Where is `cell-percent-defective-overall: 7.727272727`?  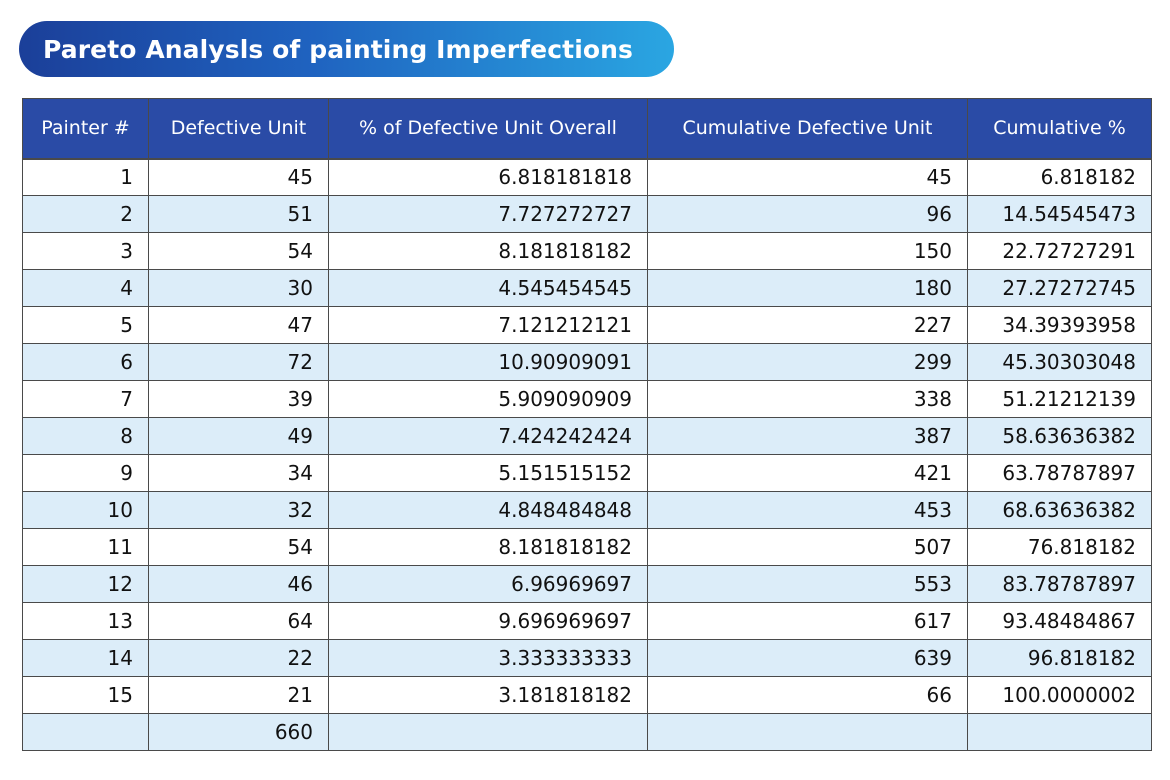
cell-percent-defective-overall: 7.727272727 is located at coordinates (488, 214).